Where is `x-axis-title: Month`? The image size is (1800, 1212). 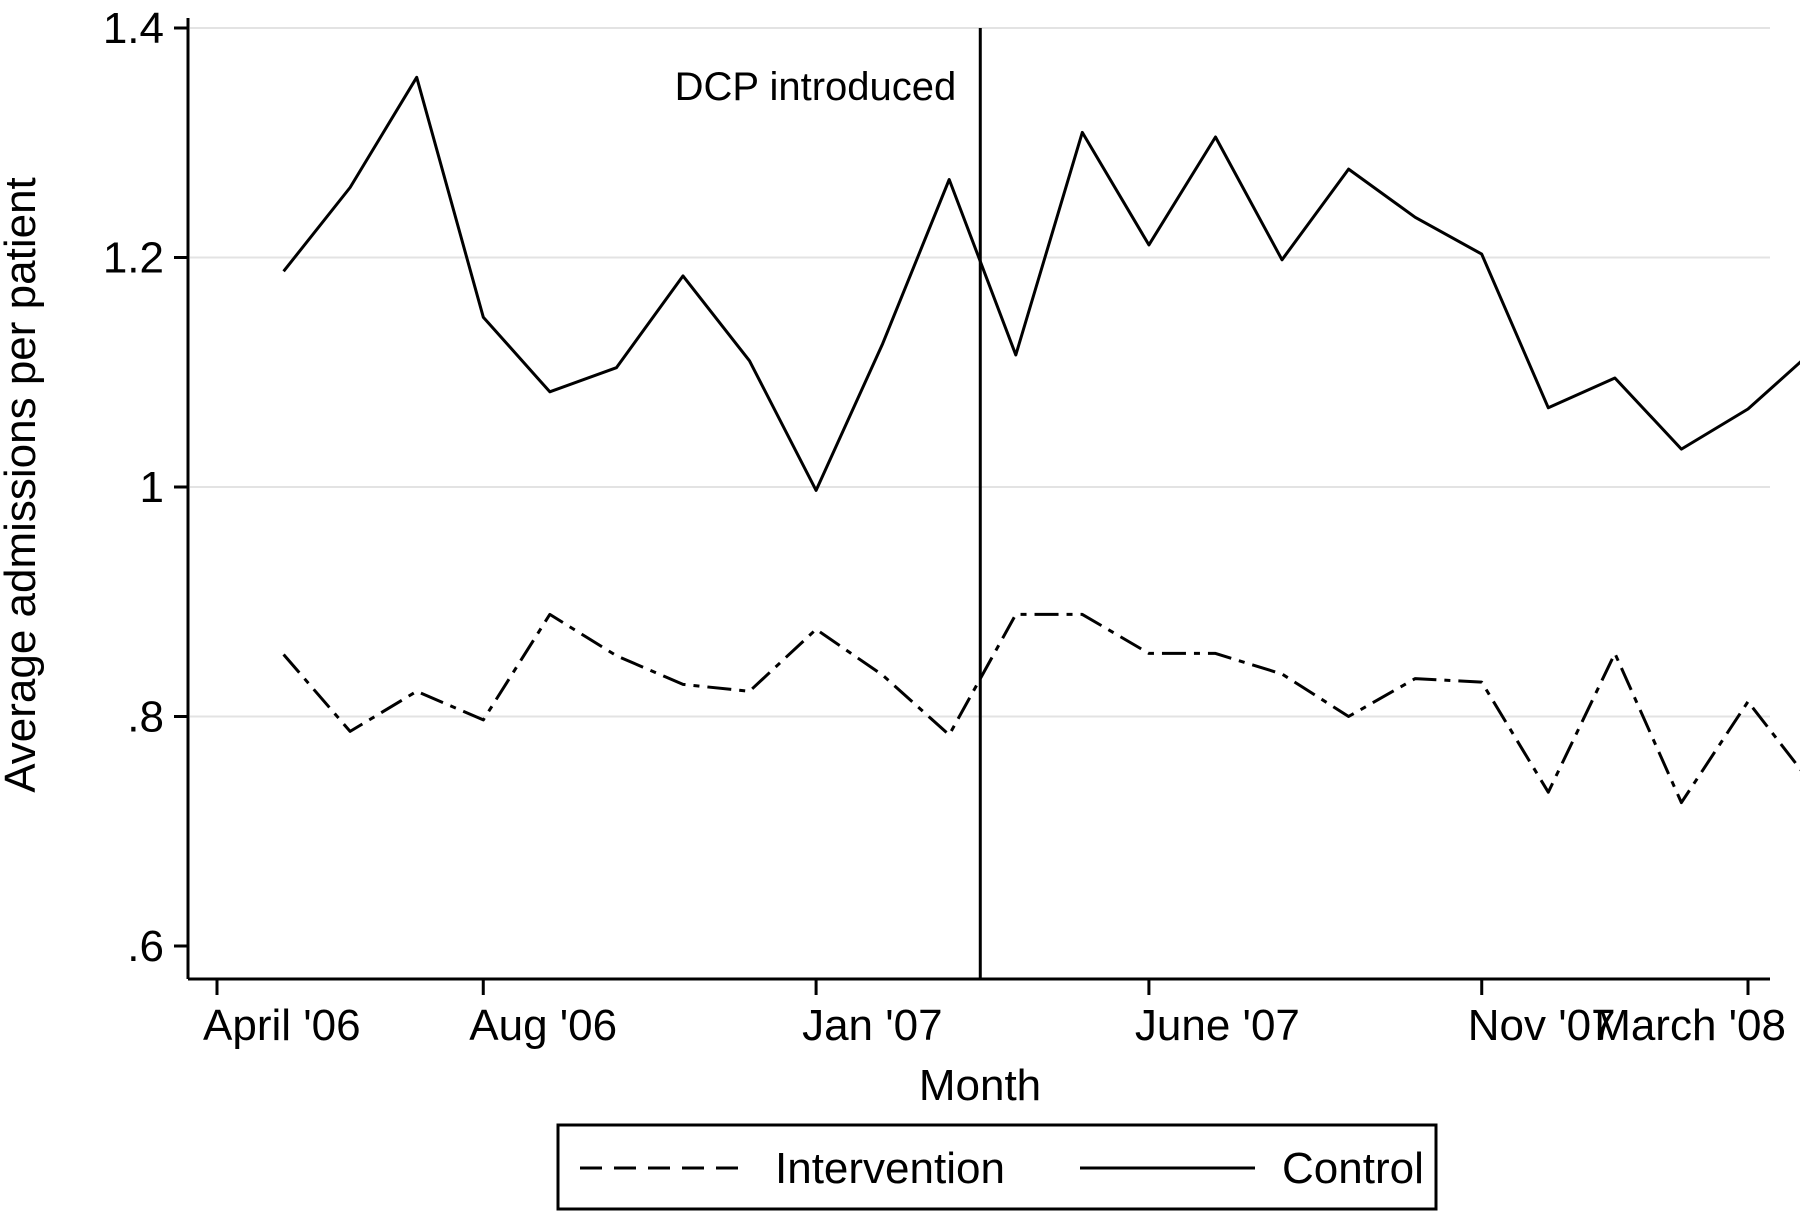 x-axis-title: Month is located at coordinates (980, 1085).